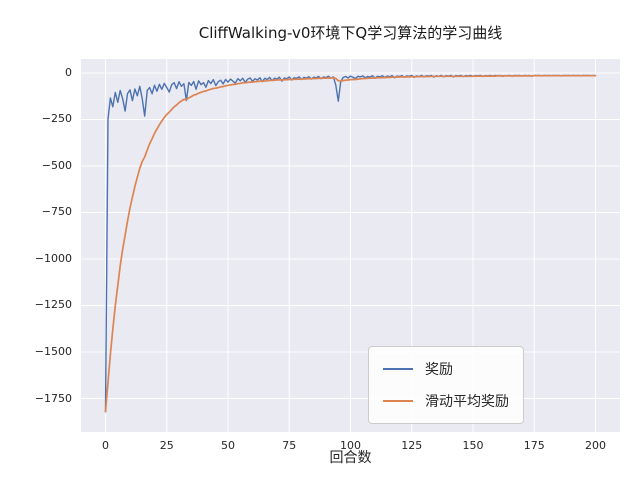  I want to click on x-tick-label: 25, so click(166, 445).